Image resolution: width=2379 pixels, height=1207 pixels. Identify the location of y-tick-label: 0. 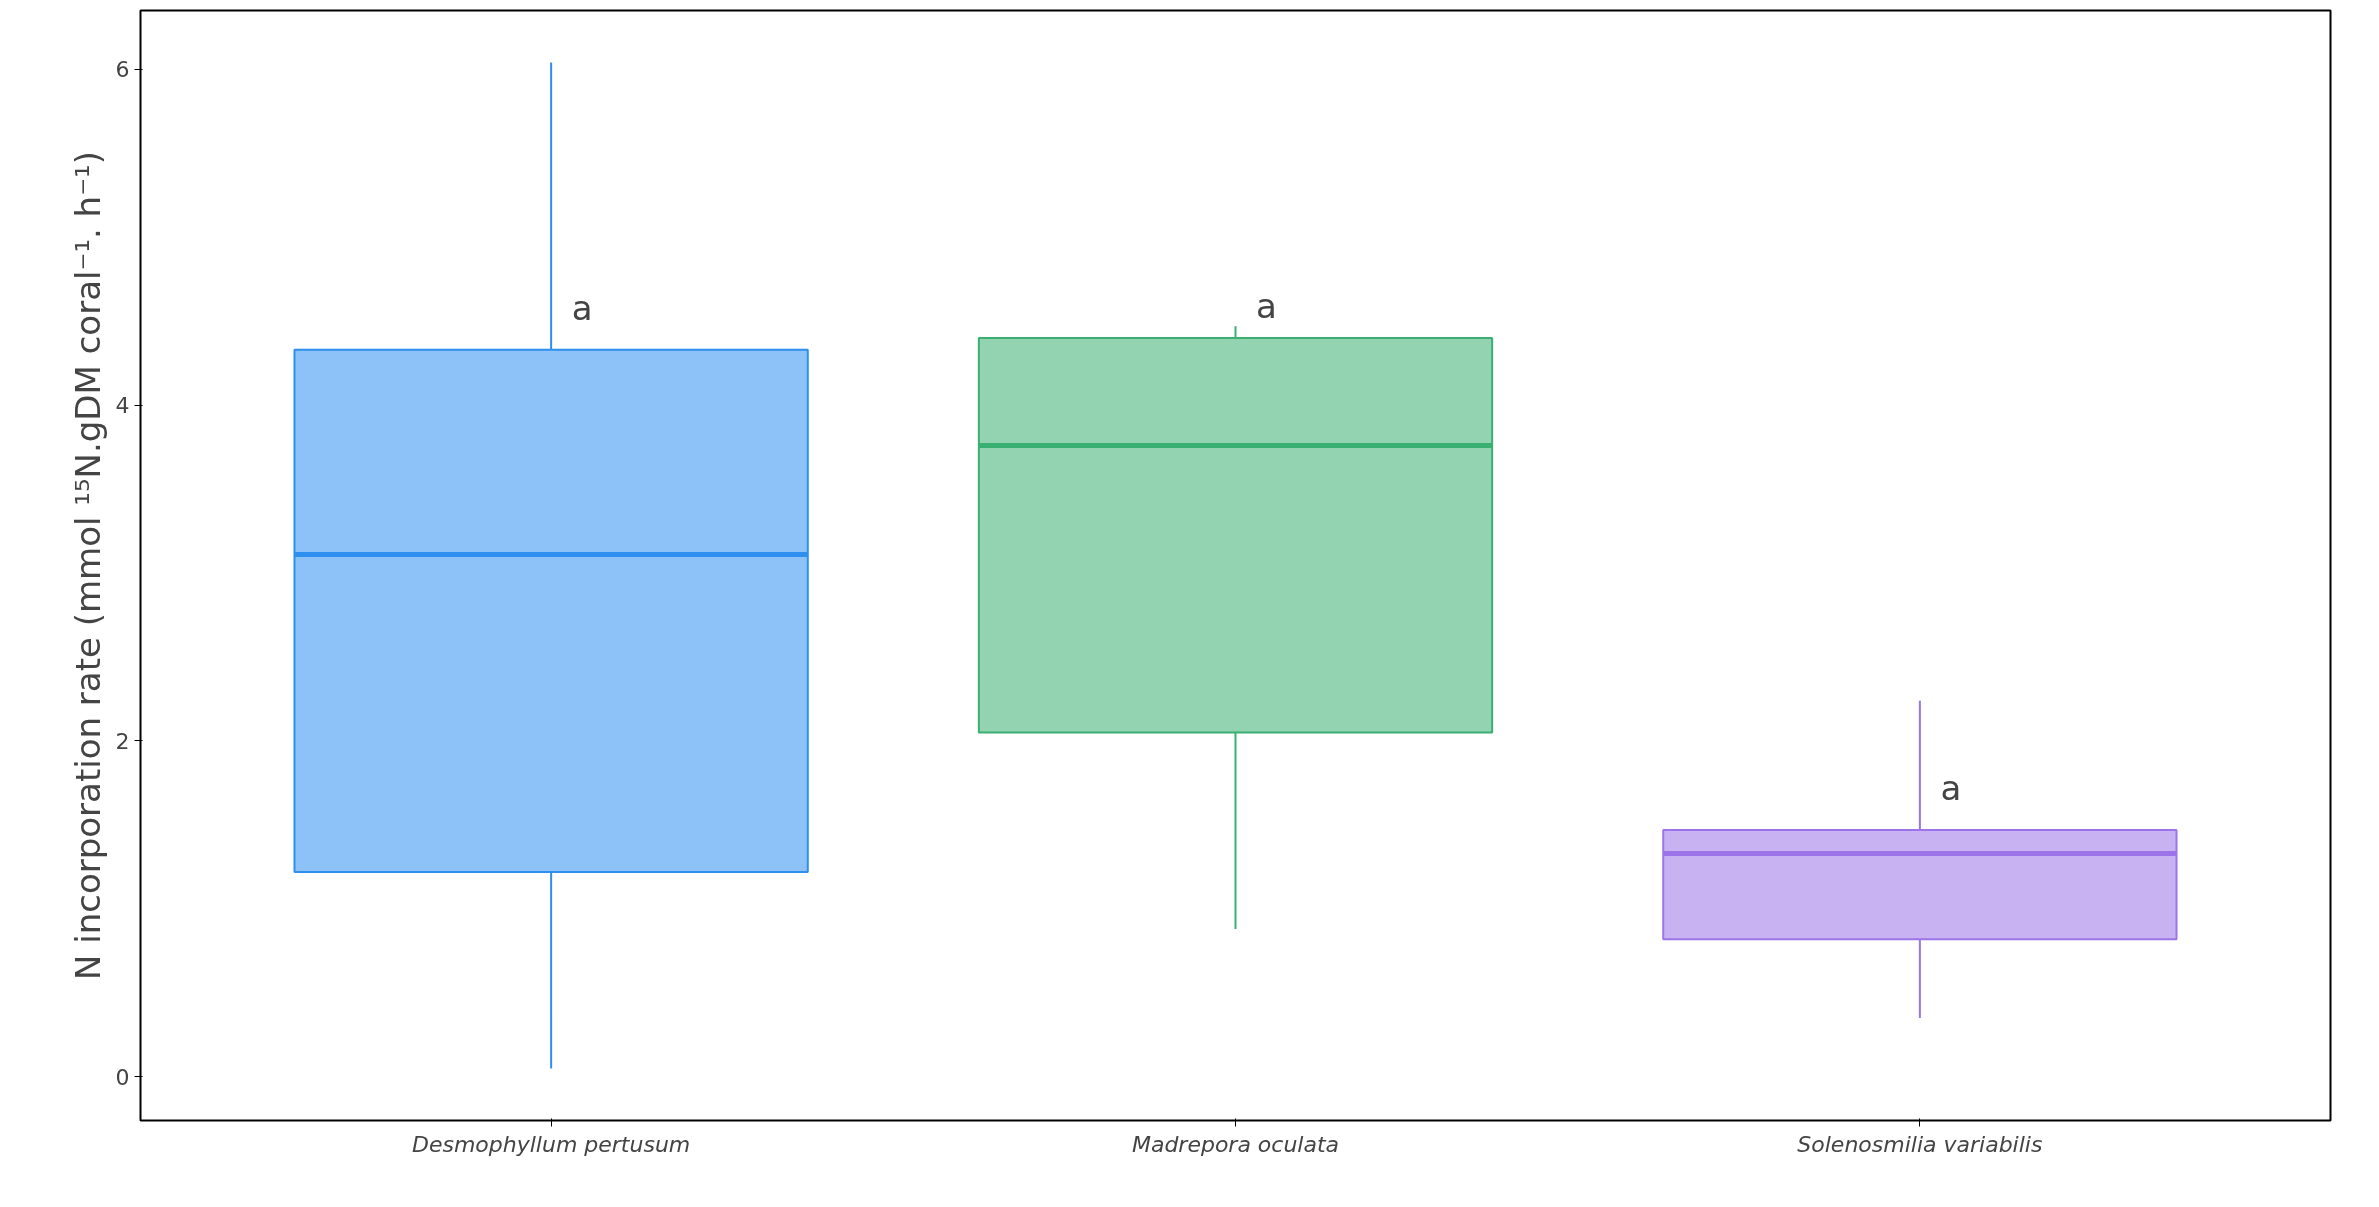
(122, 1077).